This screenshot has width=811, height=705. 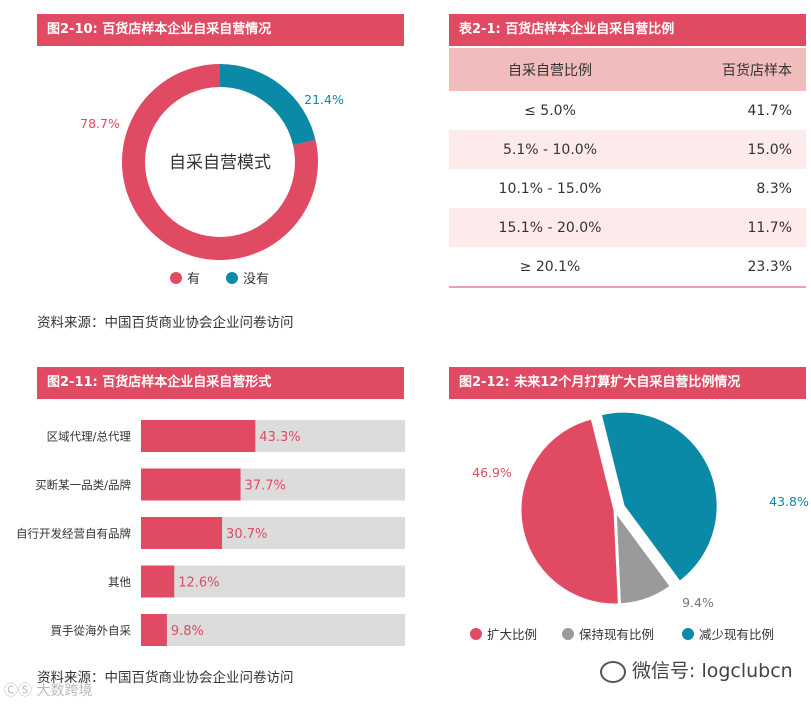 I want to click on table-header-row: 自采自营比例 百货店样本, so click(x=627, y=69).